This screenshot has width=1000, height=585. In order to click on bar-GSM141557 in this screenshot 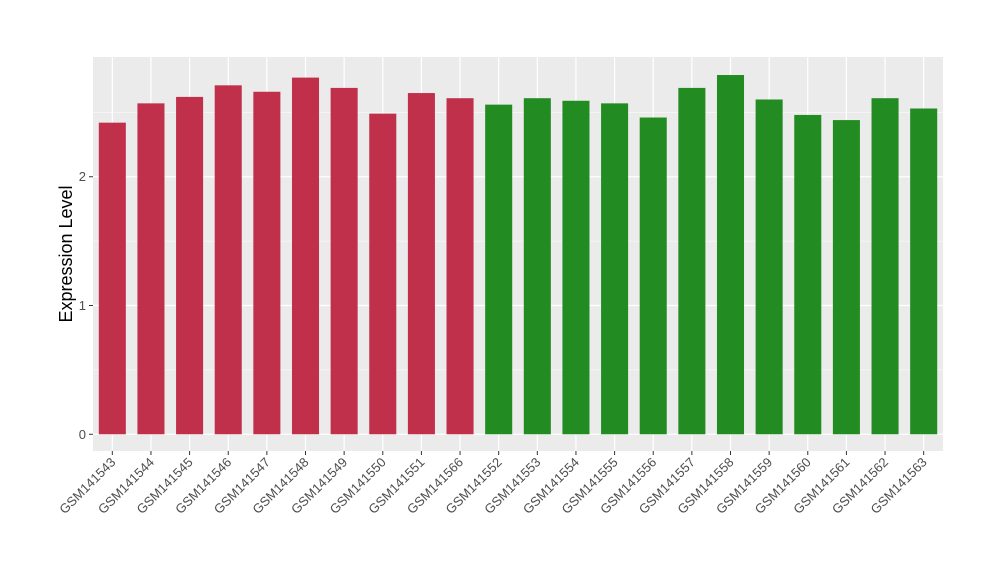, I will do `click(692, 261)`.